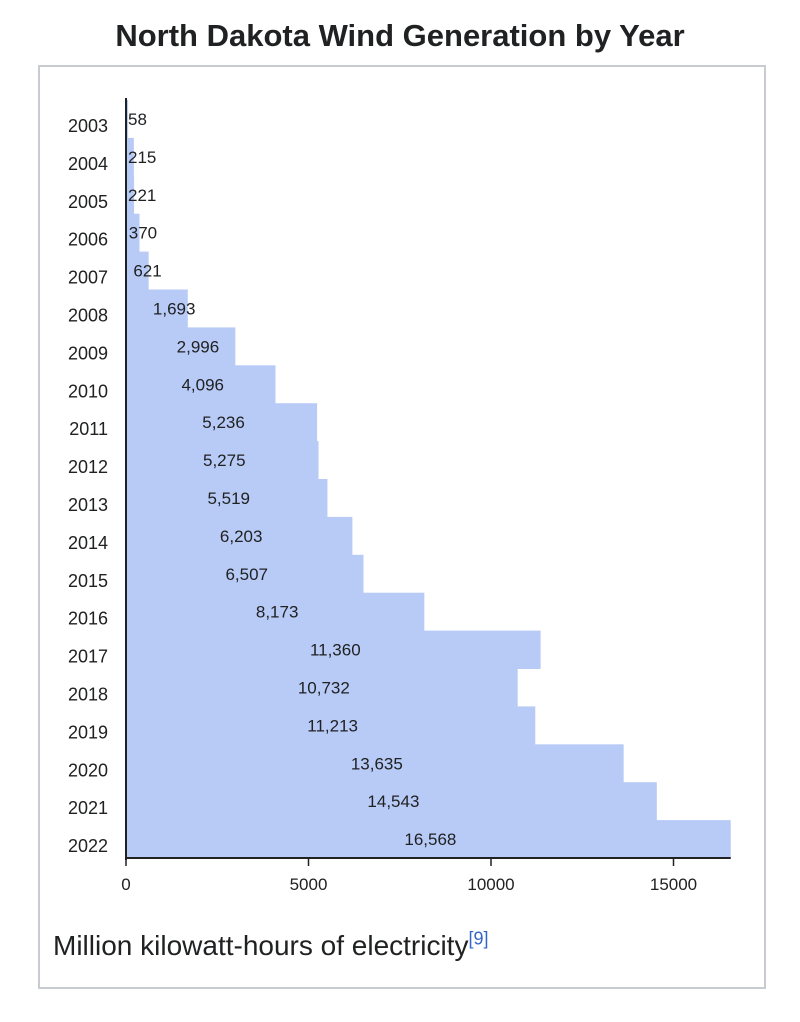 Image resolution: width=800 pixels, height=1022 pixels. Describe the element at coordinates (88, 505) in the screenshot. I see `y-tick-label-2013: 2013` at that location.